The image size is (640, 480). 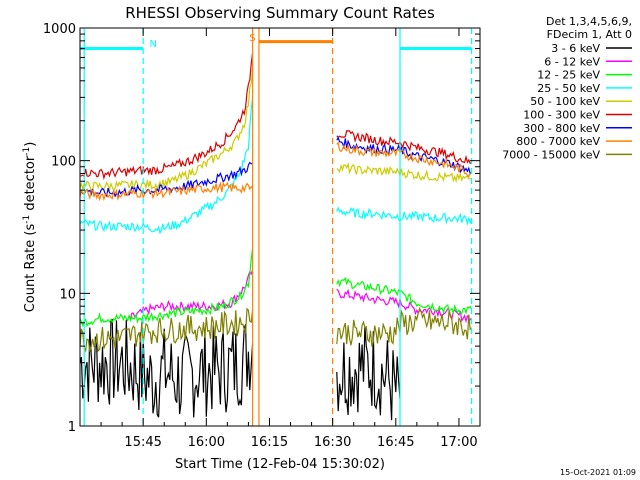 I want to click on x-tick-label: 17:00, so click(x=458, y=442).